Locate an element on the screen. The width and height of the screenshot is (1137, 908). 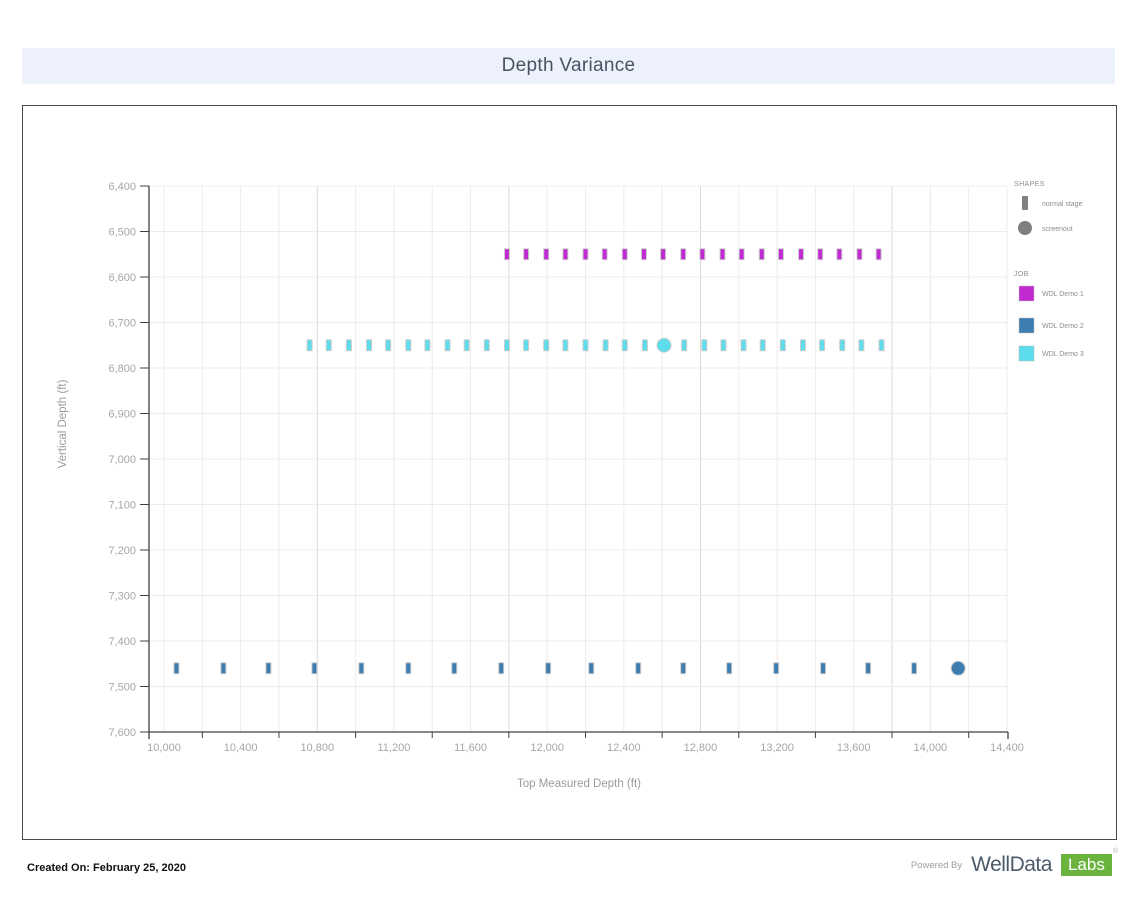
legend-job-label: WDL Demo 1 is located at coordinates (1063, 294).